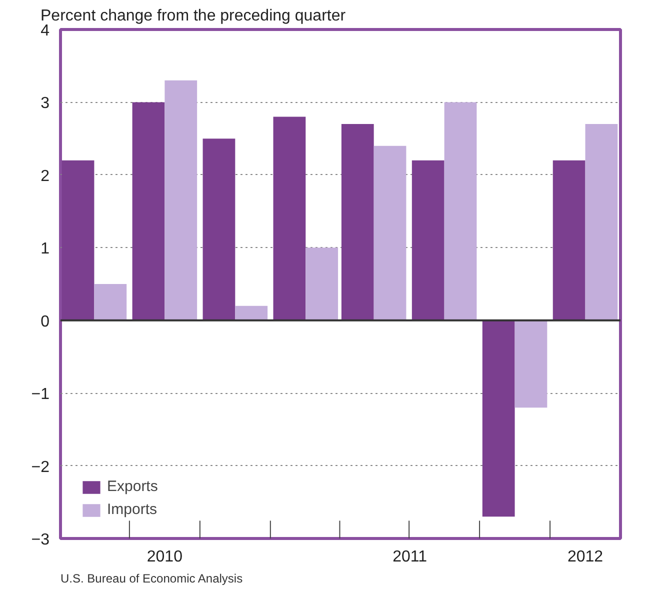 The width and height of the screenshot is (666, 600). I want to click on y-tick-label: 4, so click(45, 31).